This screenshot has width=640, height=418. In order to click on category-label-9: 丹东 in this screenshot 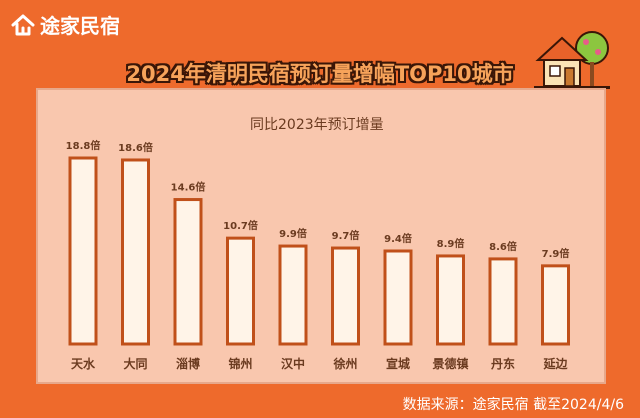, I will do `click(503, 363)`.